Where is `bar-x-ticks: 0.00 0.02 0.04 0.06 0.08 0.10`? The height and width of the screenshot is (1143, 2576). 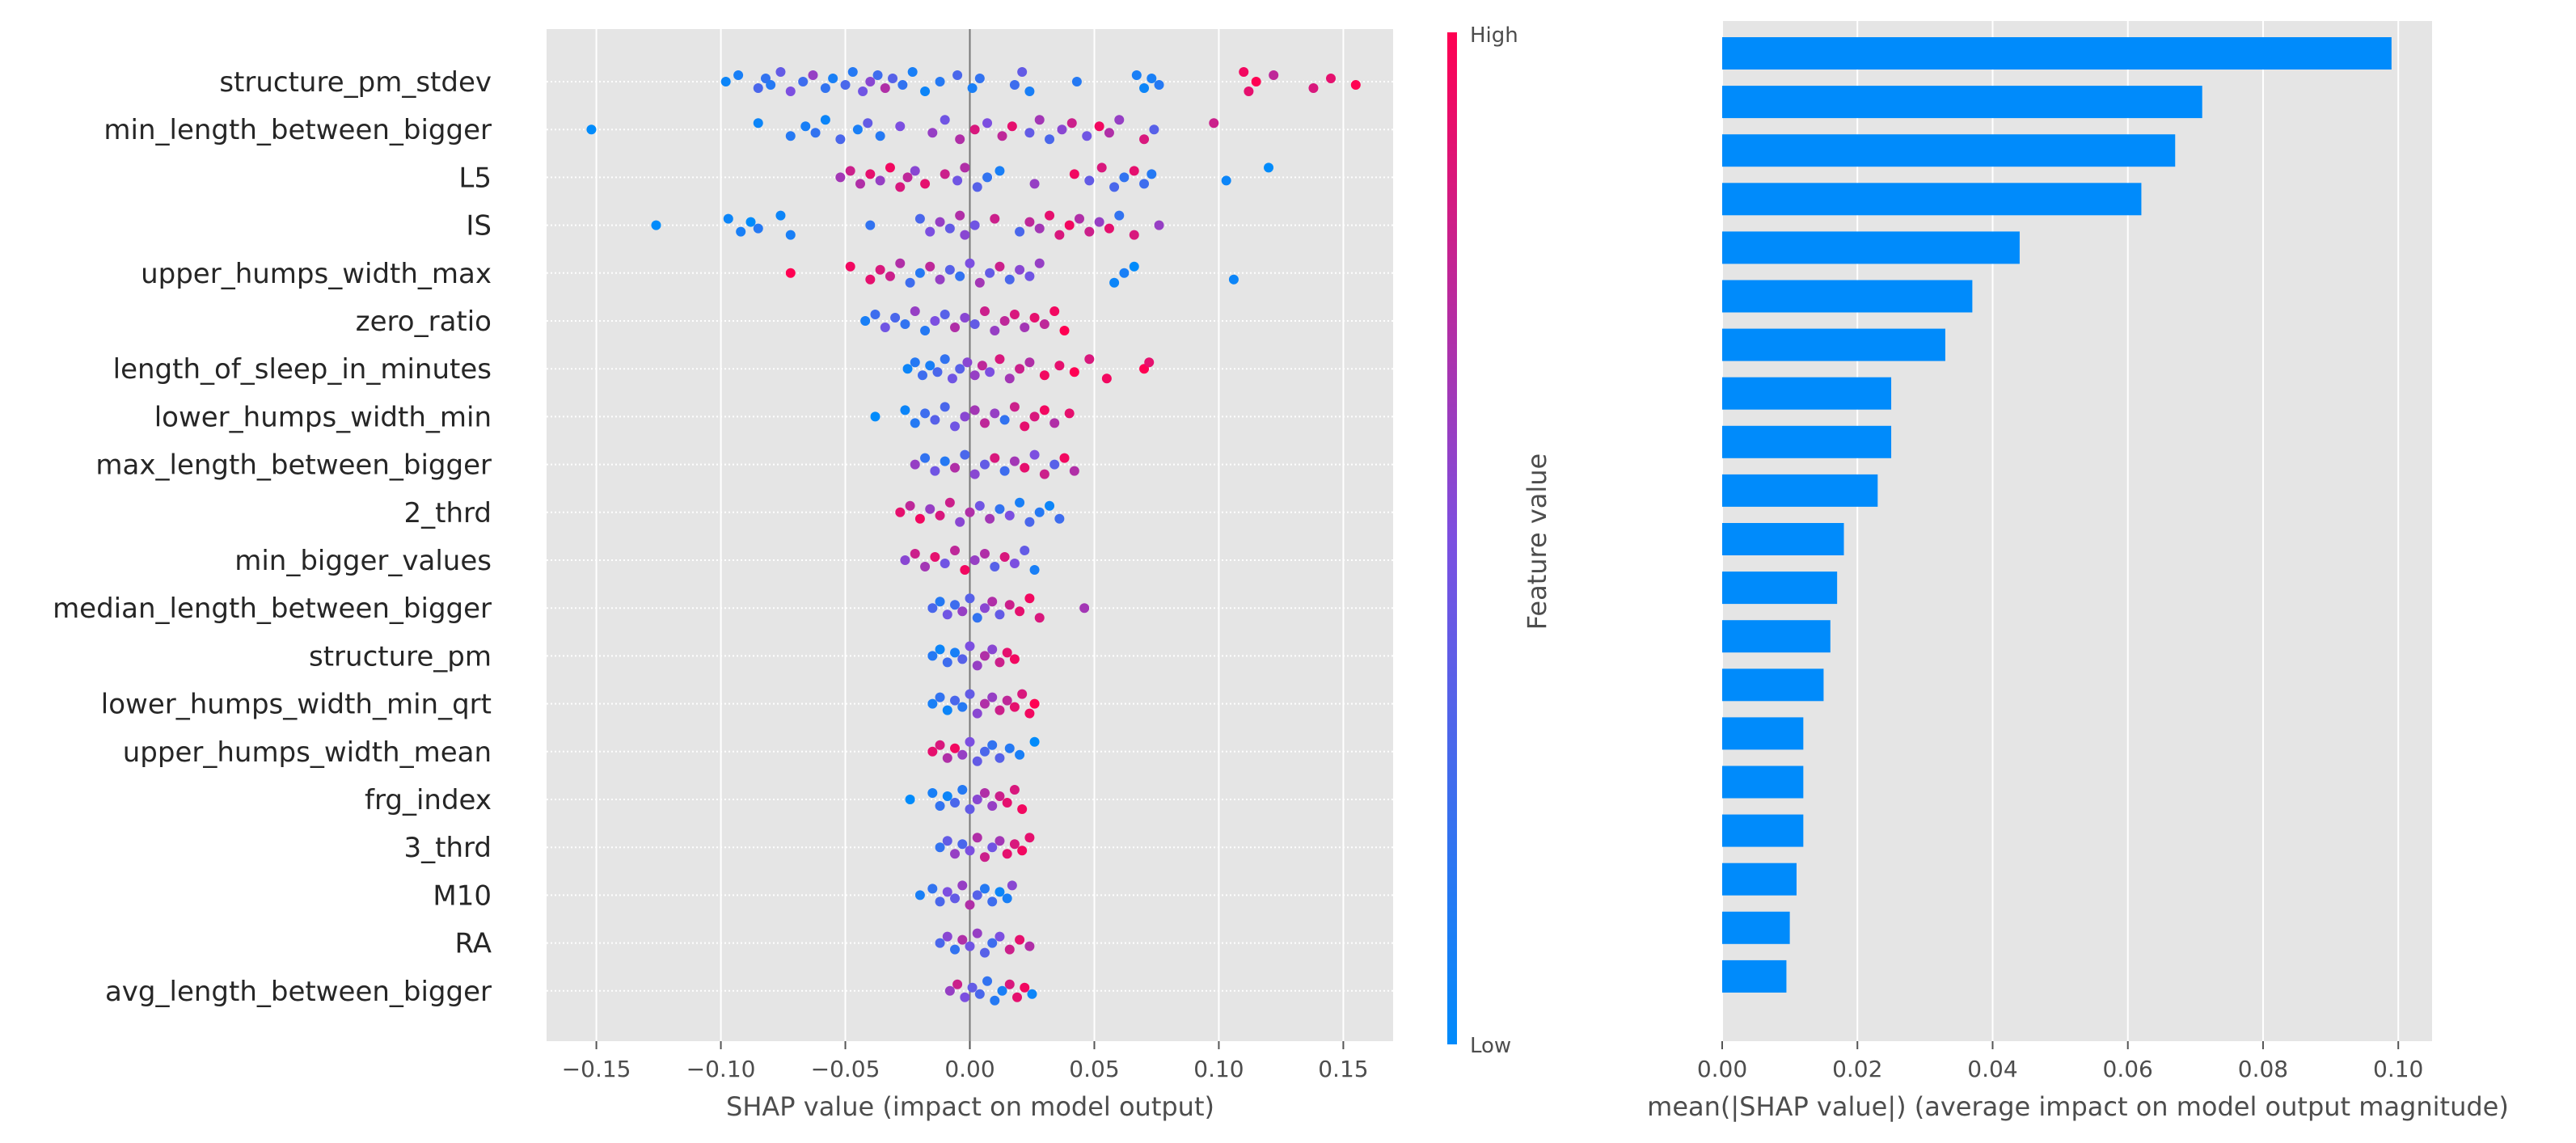 bar-x-ticks: 0.00 0.02 0.04 0.06 0.08 0.10 is located at coordinates (2060, 1061).